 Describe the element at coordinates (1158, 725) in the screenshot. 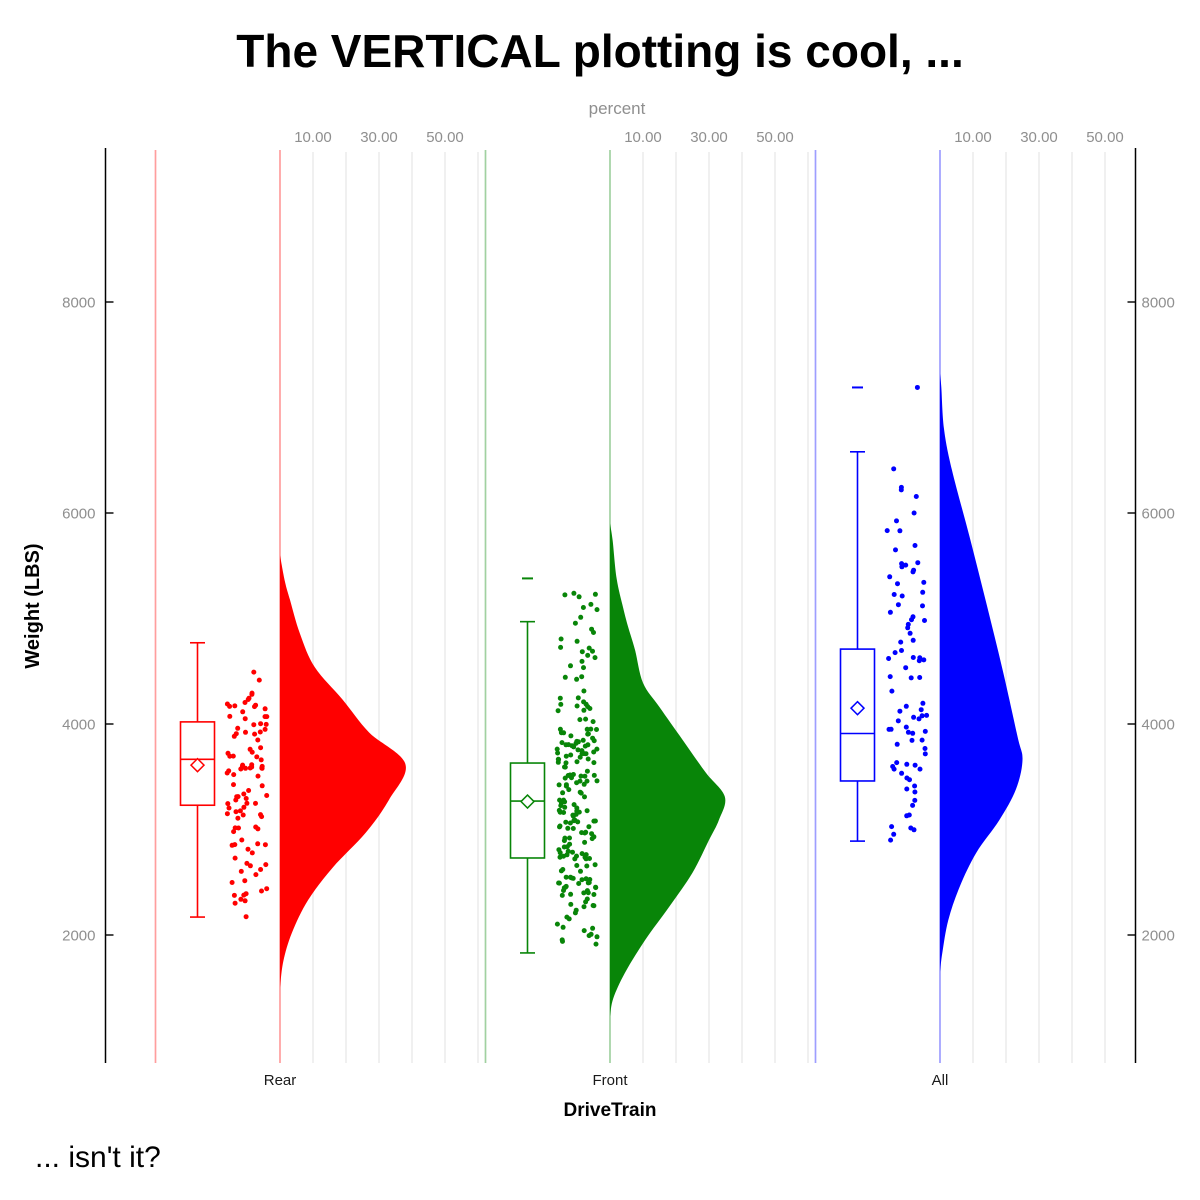

I see `y-tick-label-right: 4000` at that location.